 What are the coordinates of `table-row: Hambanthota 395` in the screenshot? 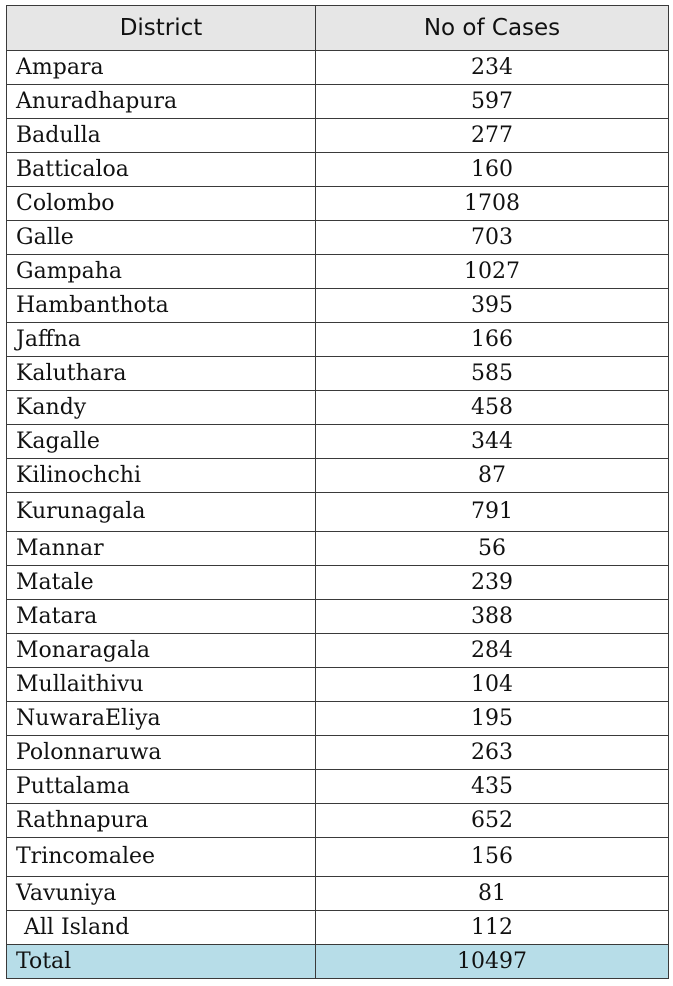 It's located at (337, 305).